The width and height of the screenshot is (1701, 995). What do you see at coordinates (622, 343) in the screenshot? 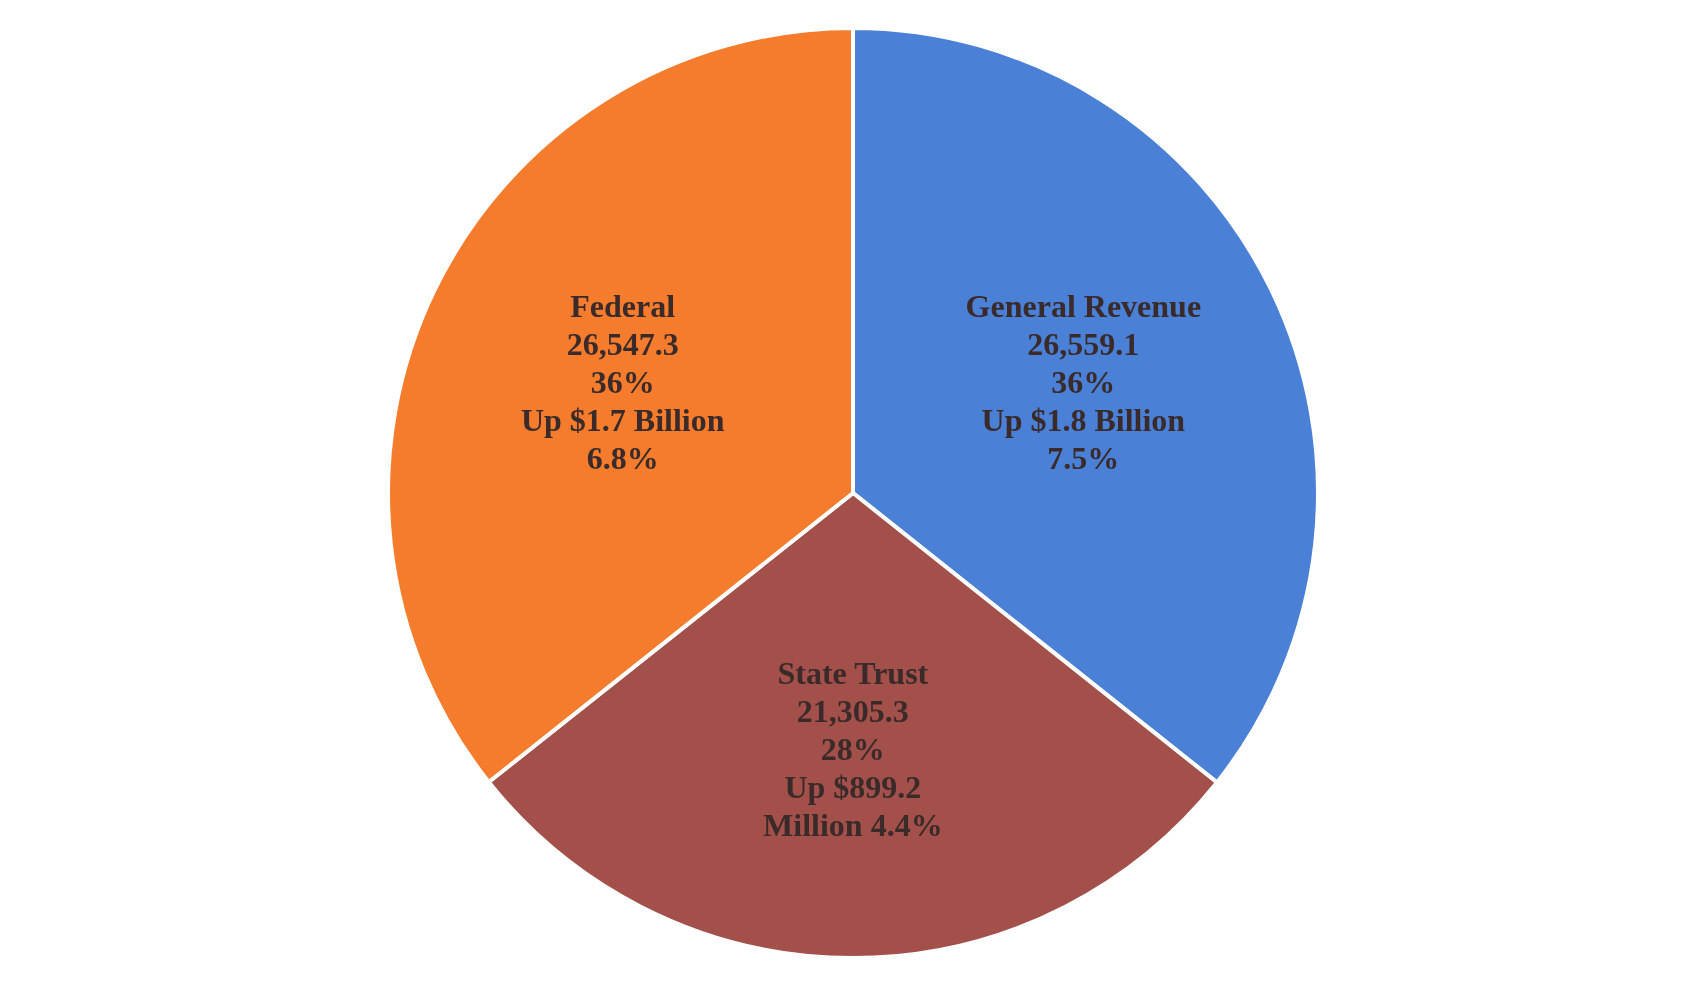
I see `data-label: 26,547.3` at bounding box center [622, 343].